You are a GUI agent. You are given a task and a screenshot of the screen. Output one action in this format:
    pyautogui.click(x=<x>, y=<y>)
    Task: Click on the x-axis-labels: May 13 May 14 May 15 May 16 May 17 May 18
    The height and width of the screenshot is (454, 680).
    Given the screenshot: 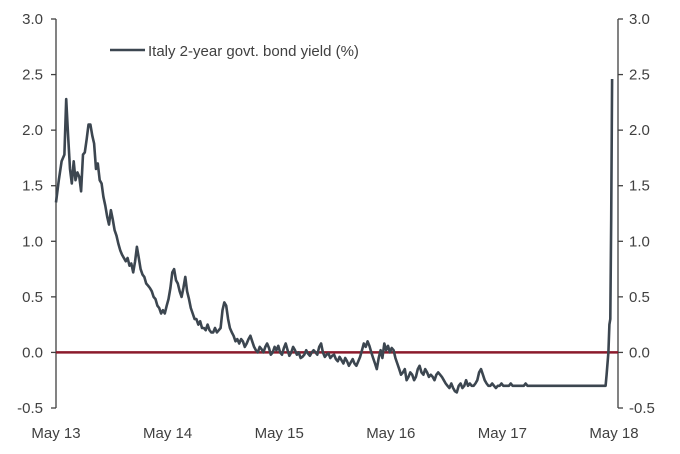 What is the action you would take?
    pyautogui.click(x=334, y=433)
    